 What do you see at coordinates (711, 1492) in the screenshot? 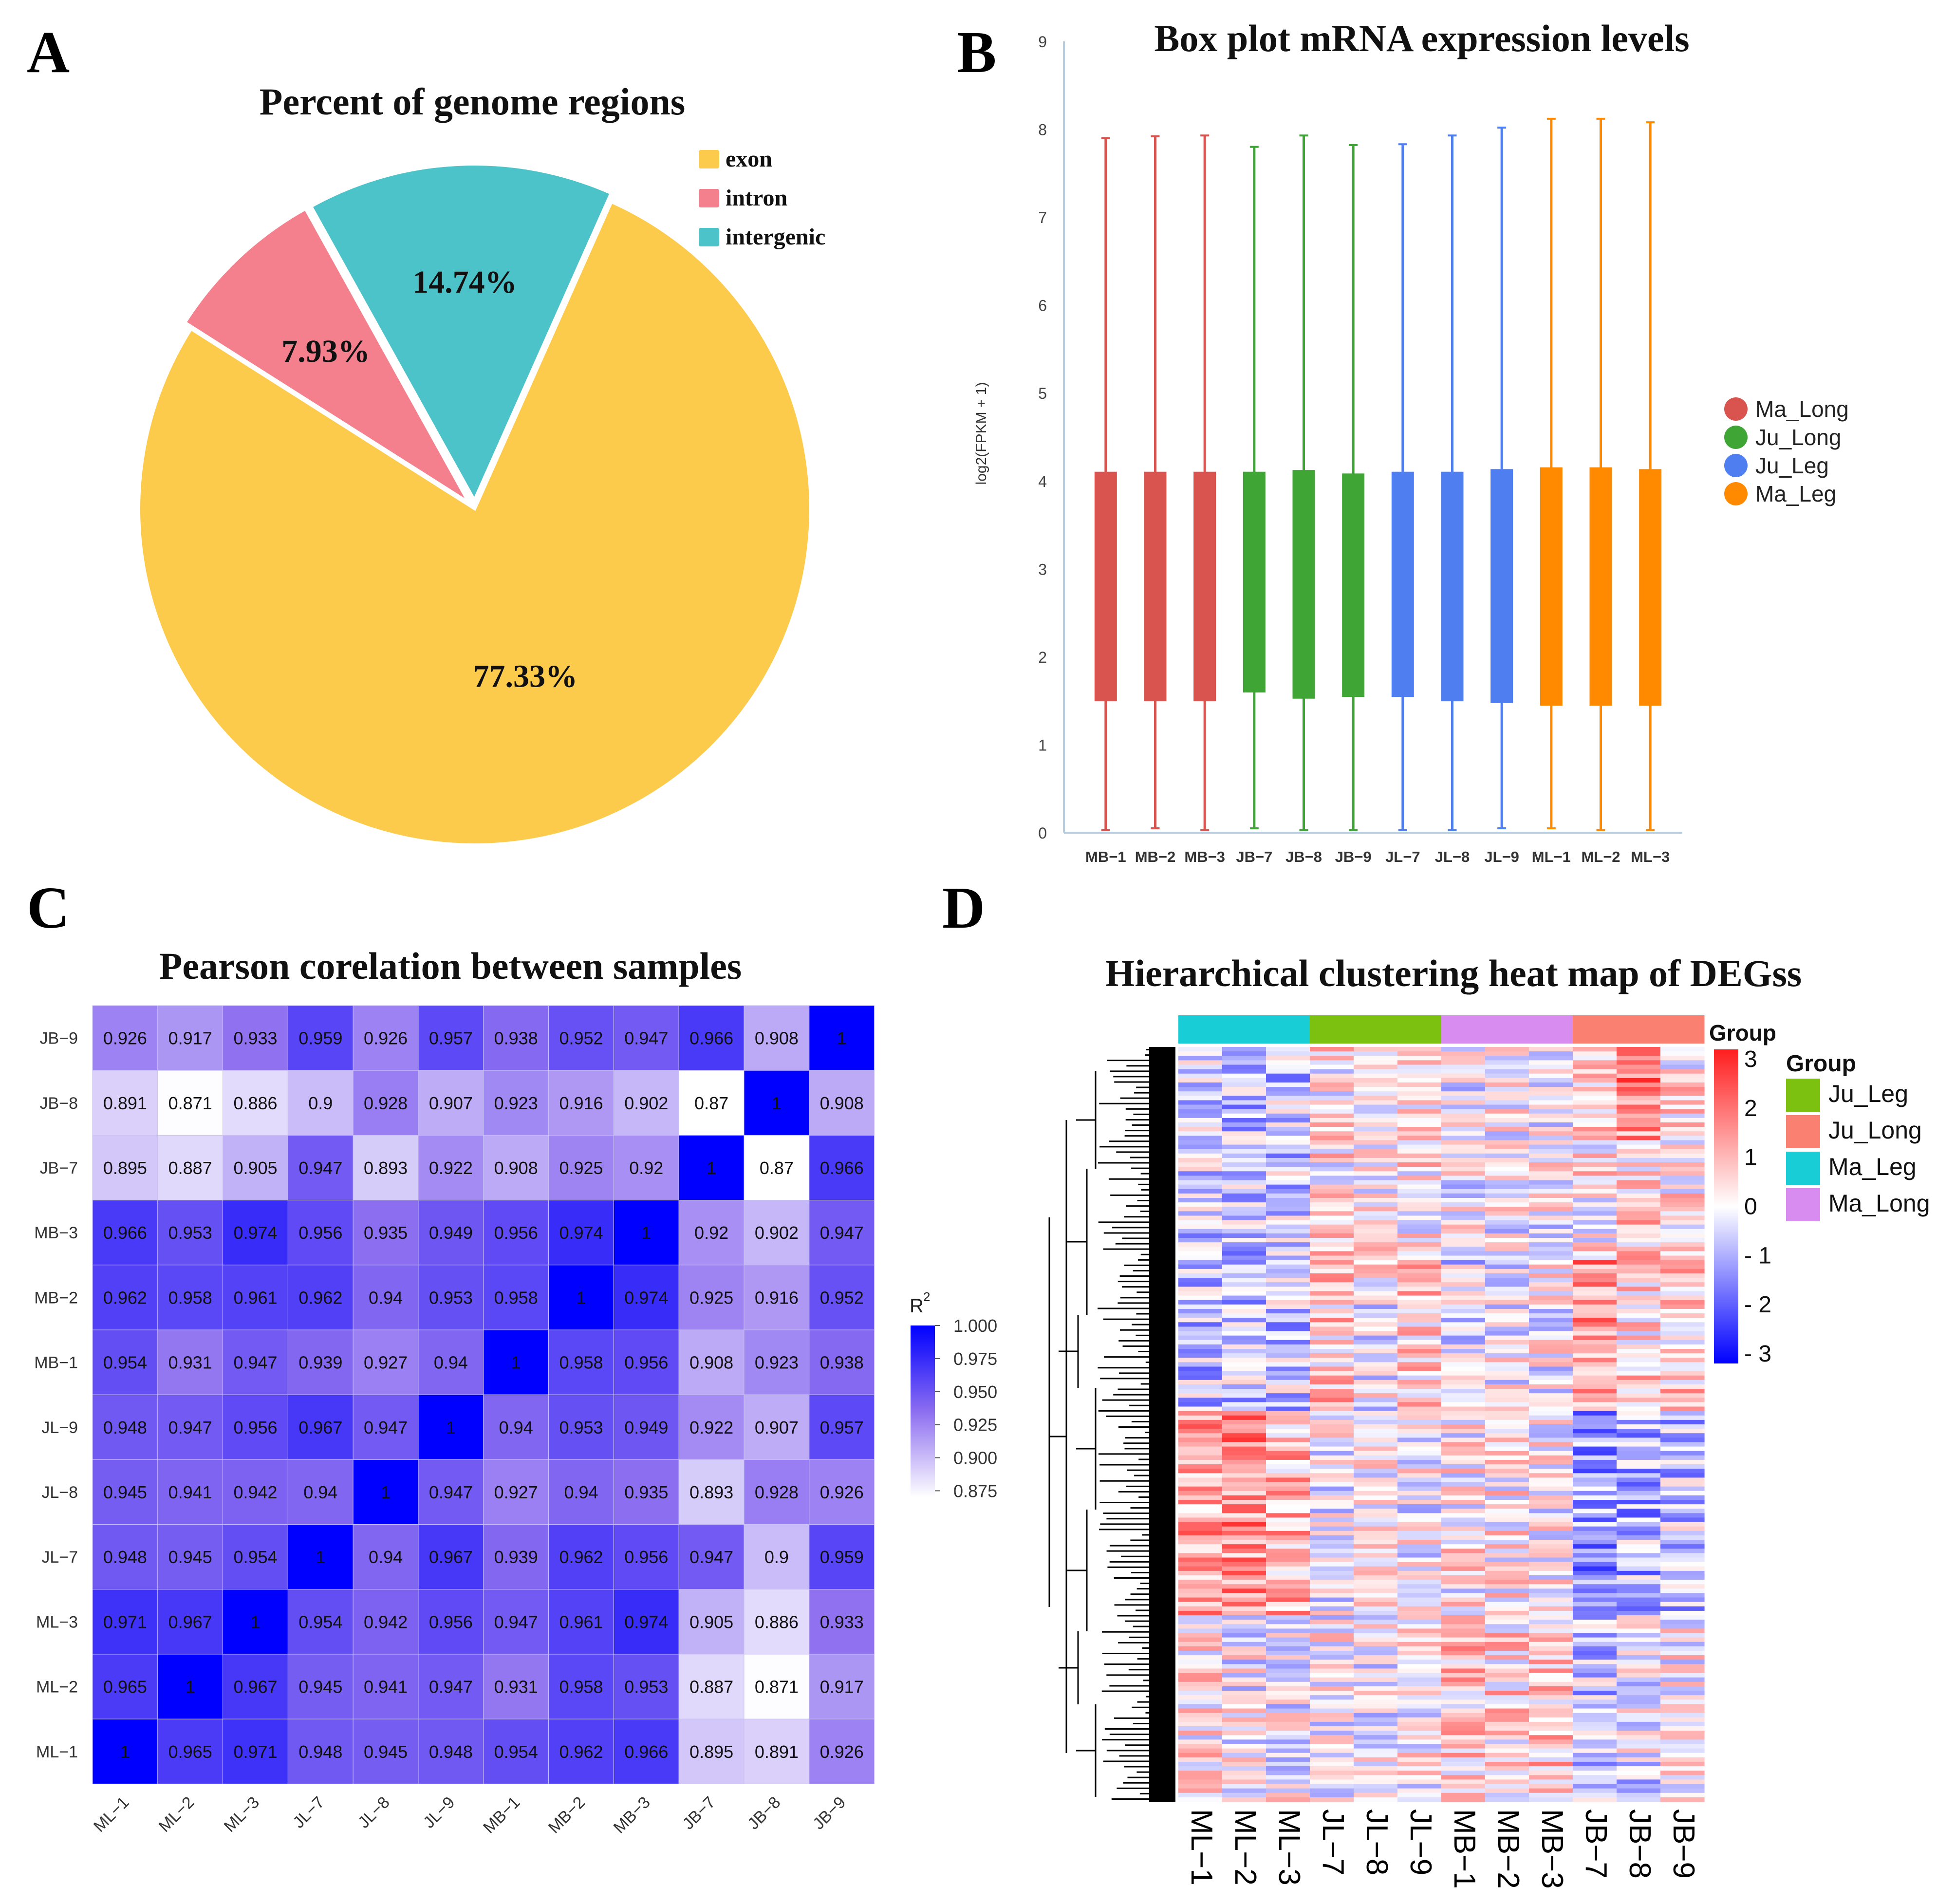
I see `corr-cell-value: 0.893` at bounding box center [711, 1492].